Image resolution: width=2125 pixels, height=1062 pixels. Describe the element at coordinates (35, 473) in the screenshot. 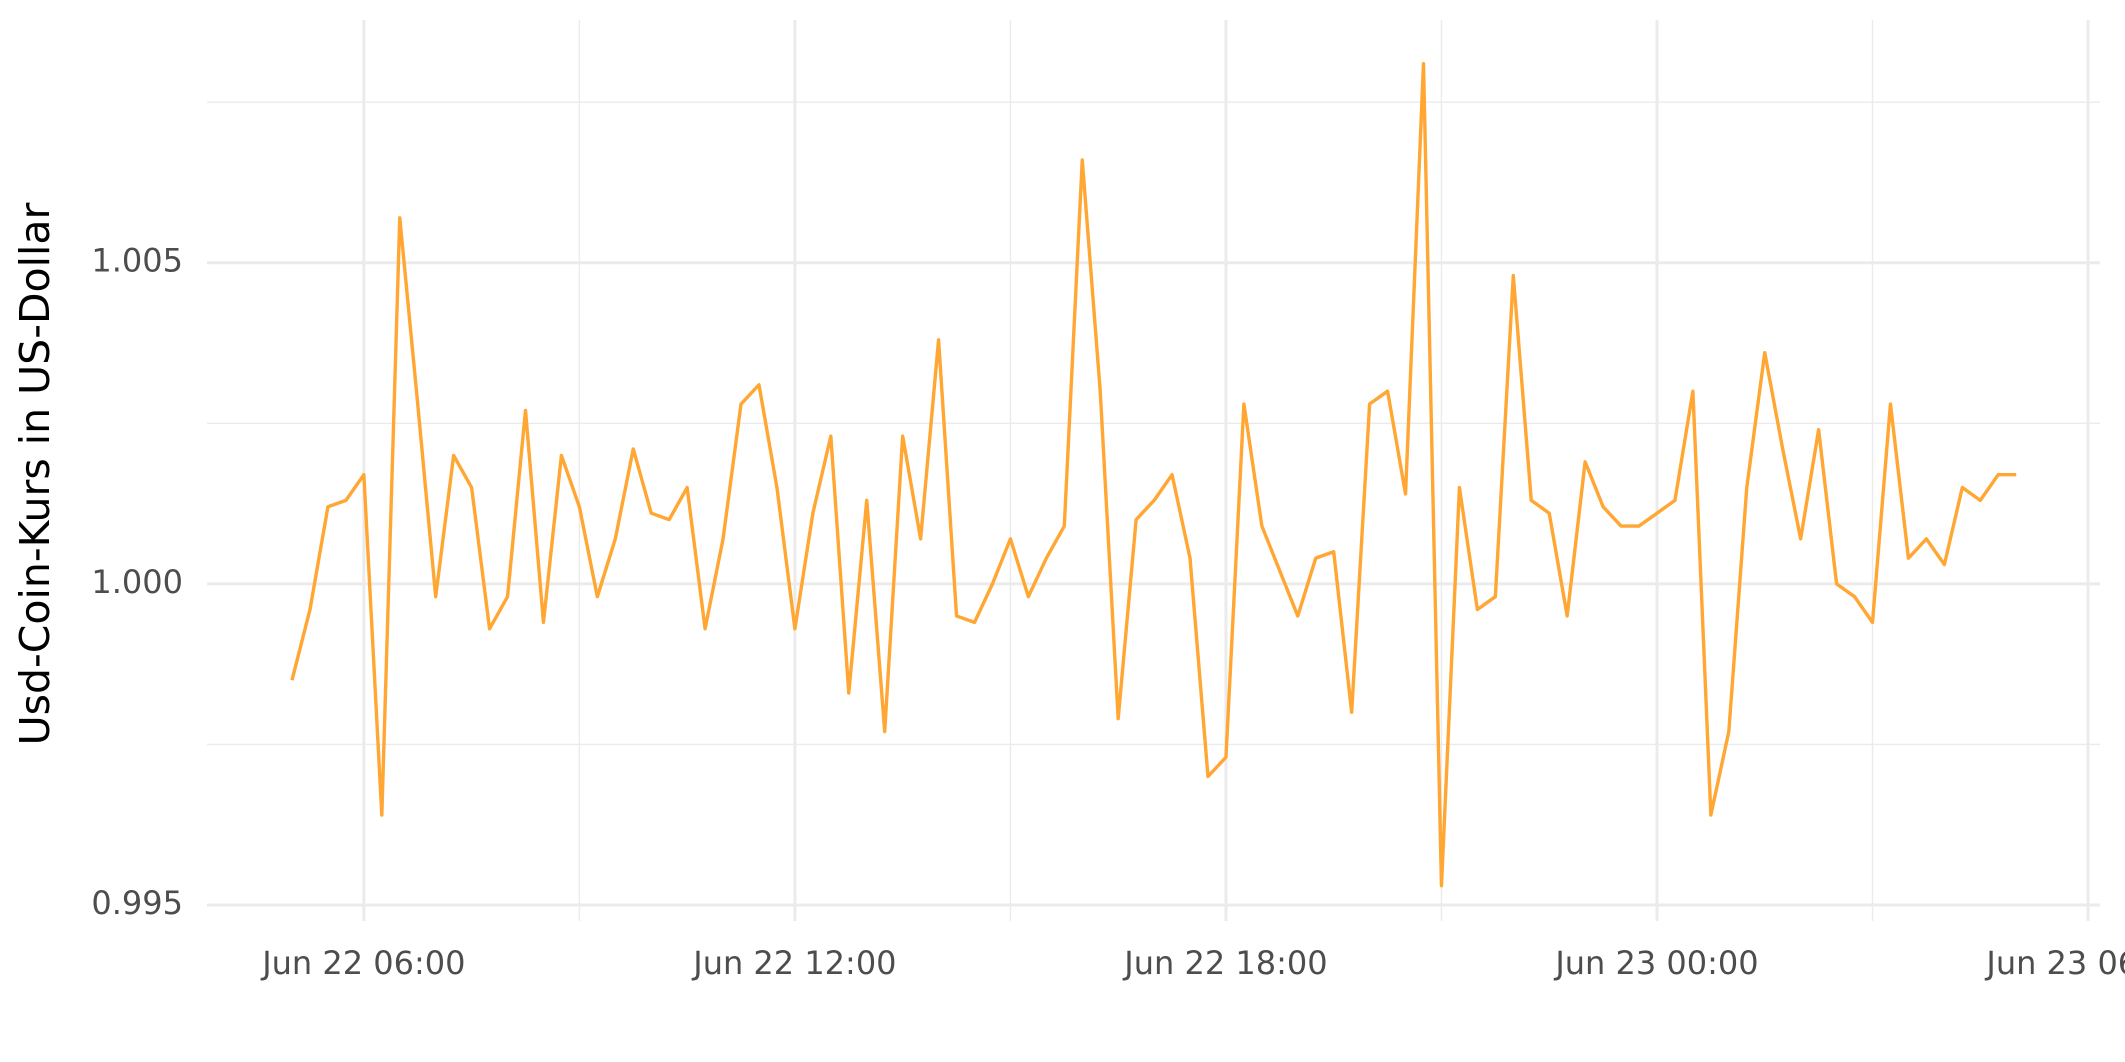

I see `y-axis-label: Usd-Coin-Kurs in US-Dollar` at that location.